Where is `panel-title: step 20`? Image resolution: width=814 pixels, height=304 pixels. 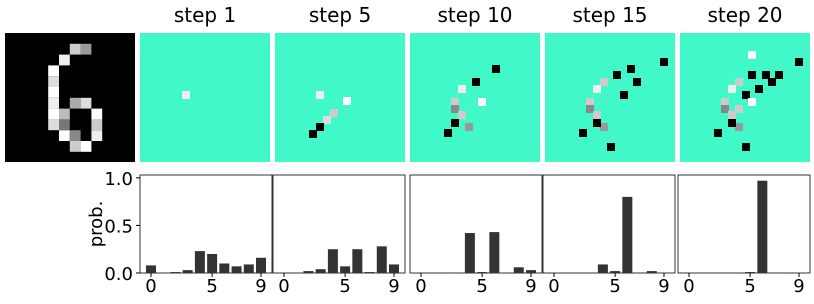 panel-title: step 20 is located at coordinates (744, 15).